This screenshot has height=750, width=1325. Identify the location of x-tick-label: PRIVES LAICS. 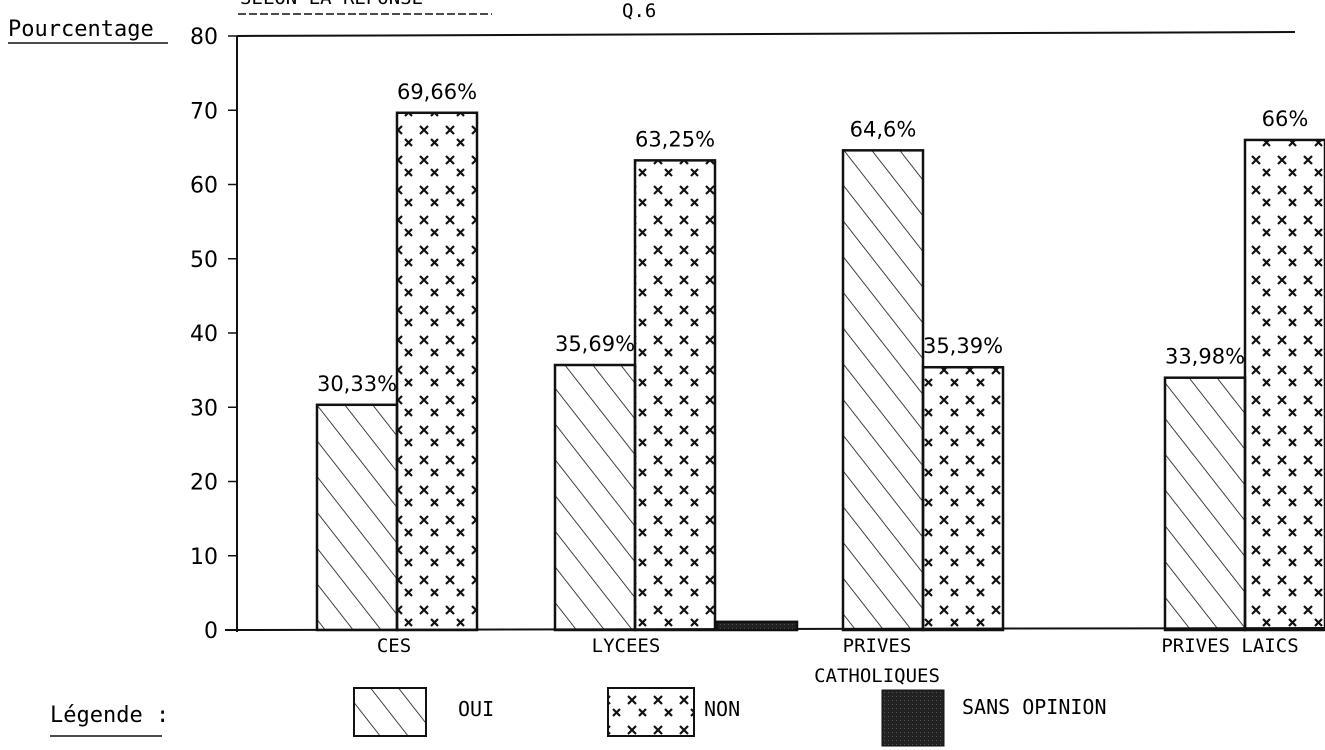
(1229, 646).